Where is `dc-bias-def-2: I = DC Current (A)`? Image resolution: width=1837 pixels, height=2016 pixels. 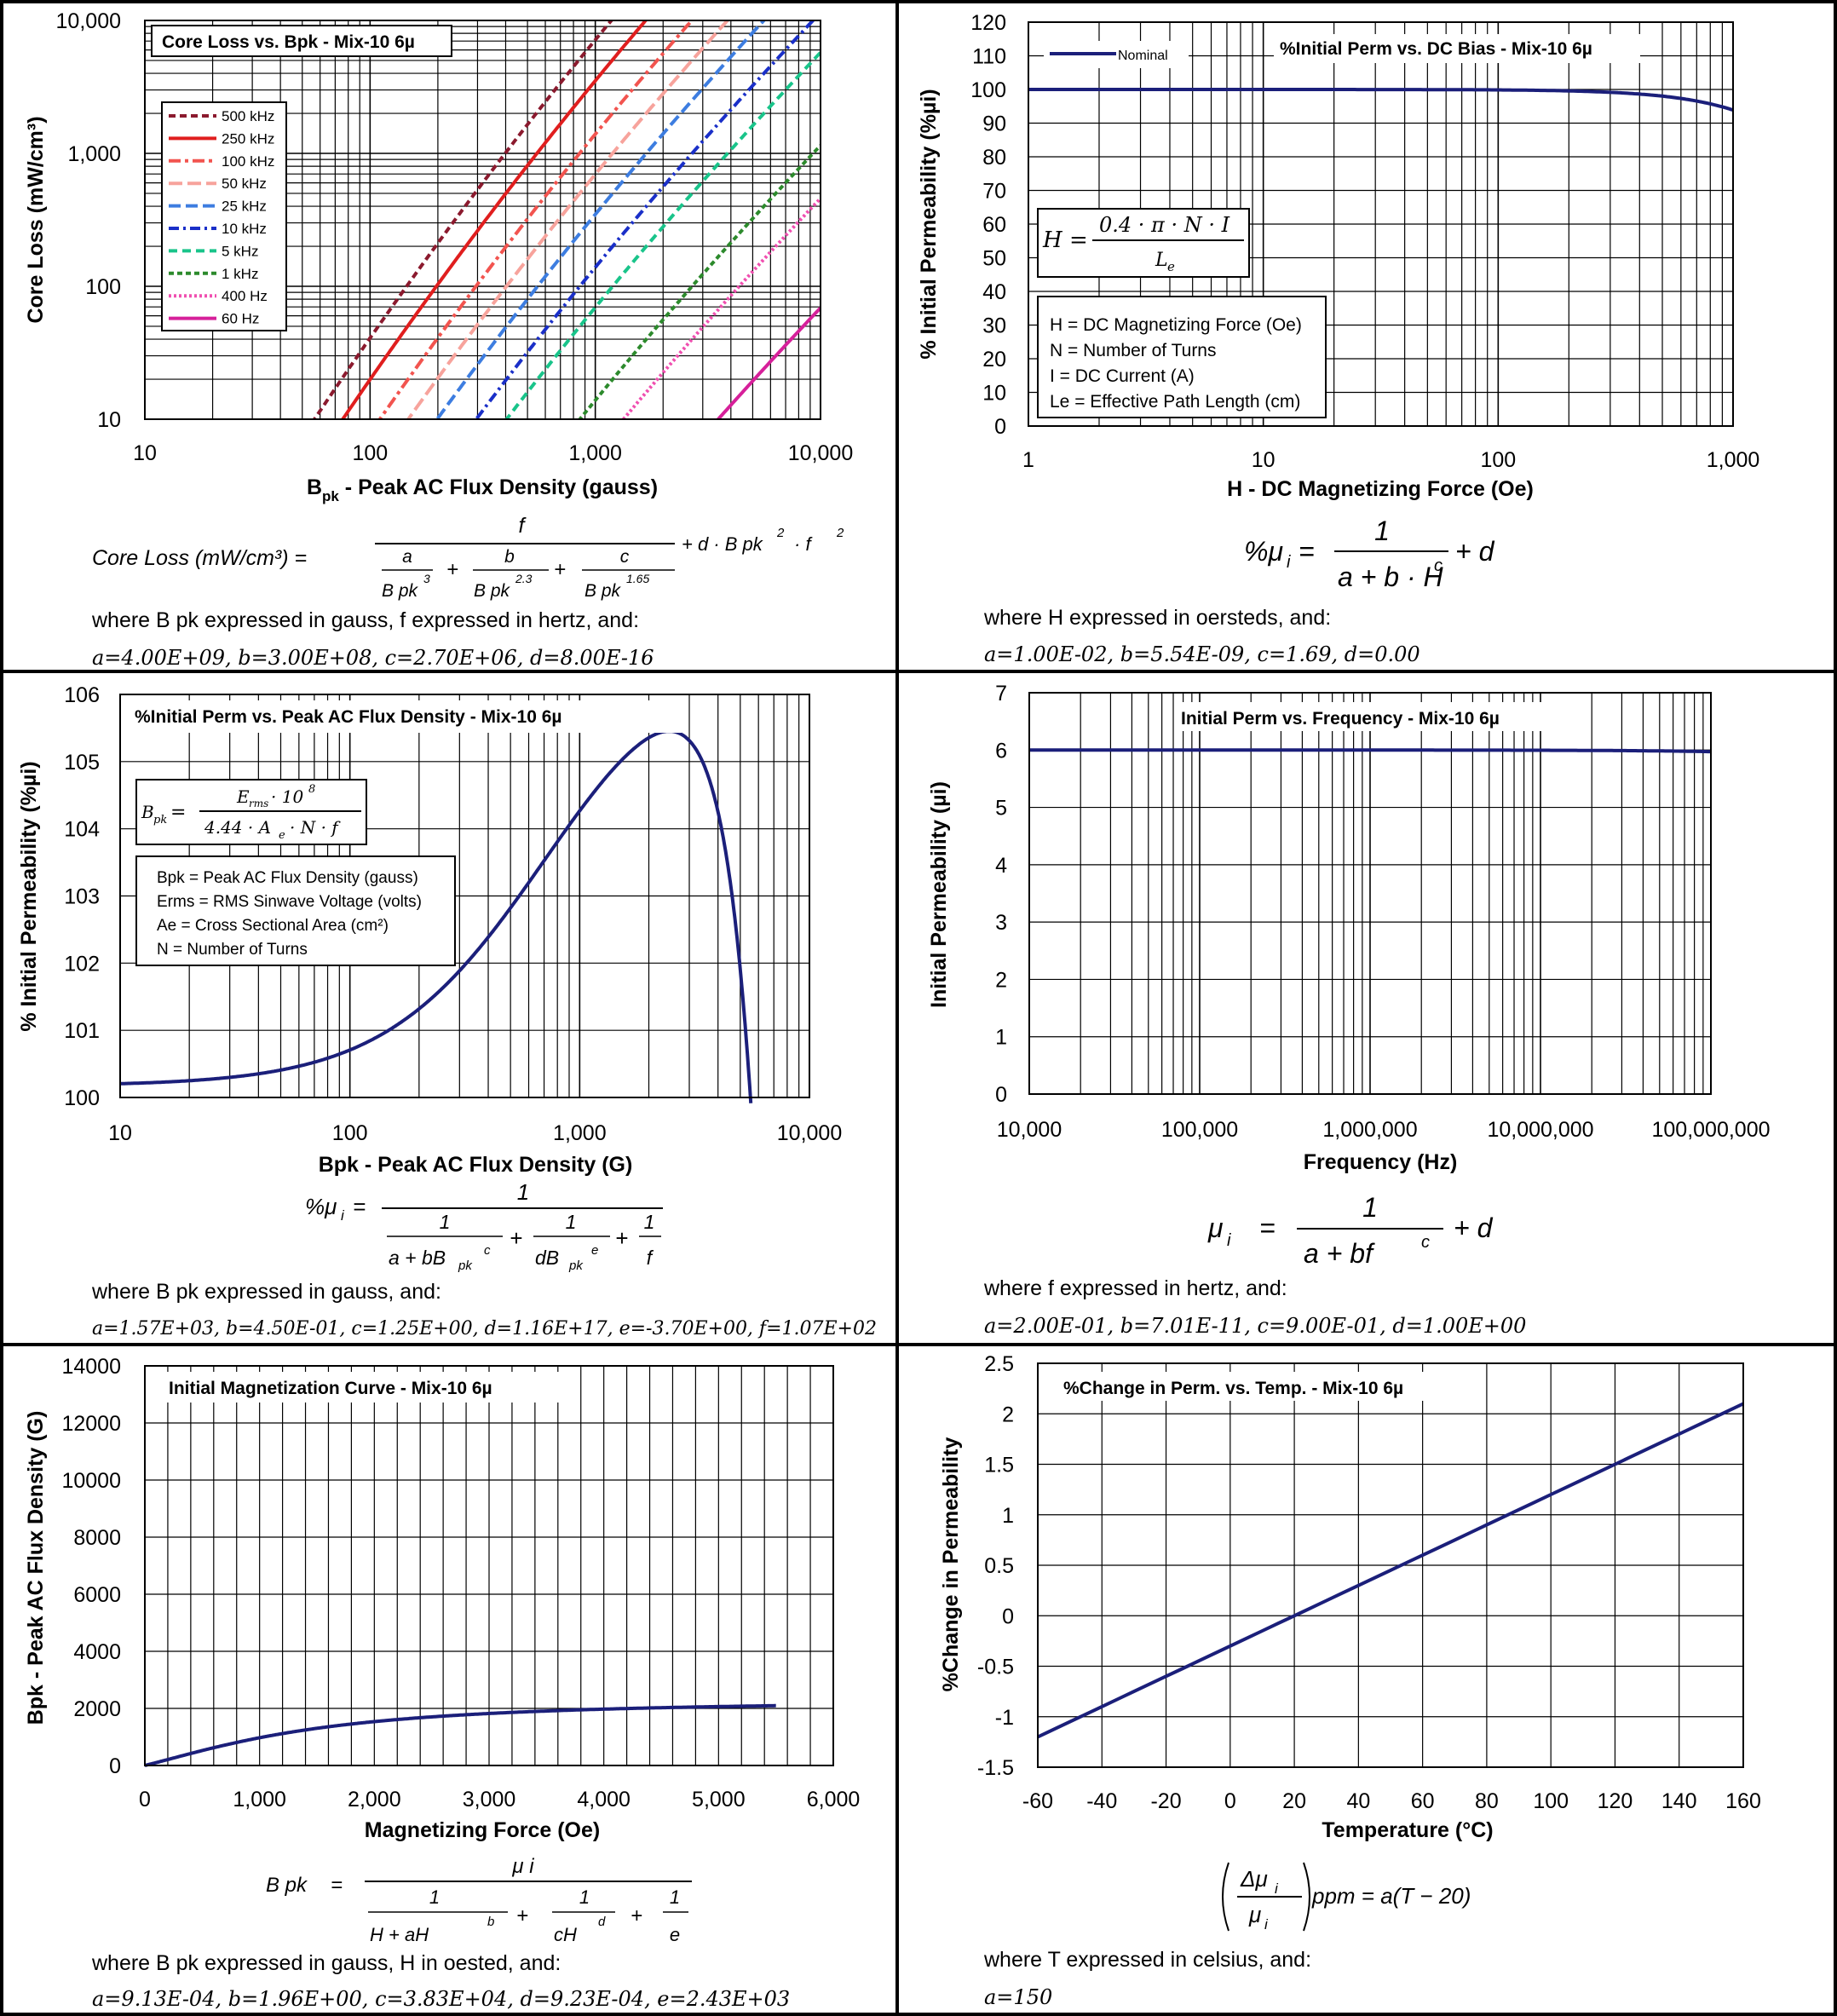 dc-bias-def-2: I = DC Current (A) is located at coordinates (1122, 376).